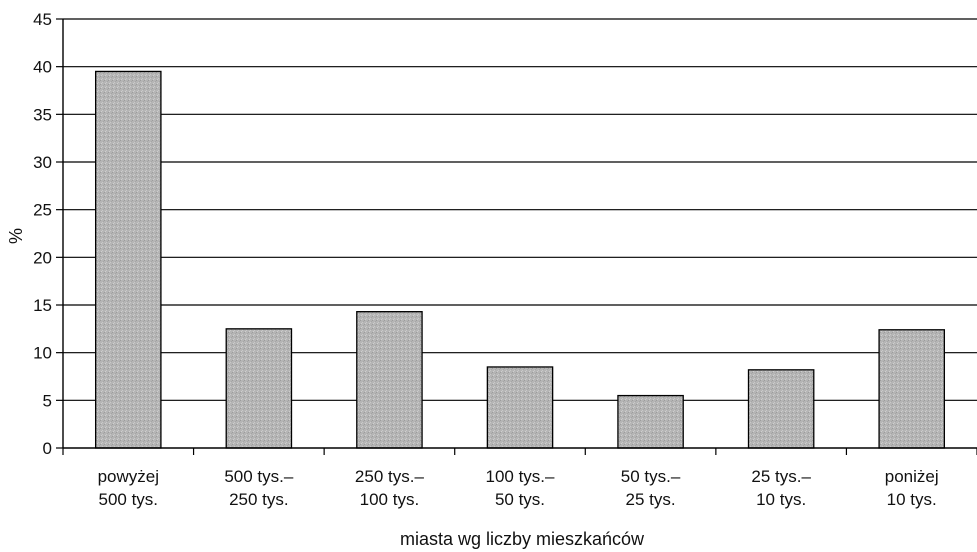  I want to click on y-tick-label: 5, so click(47, 400).